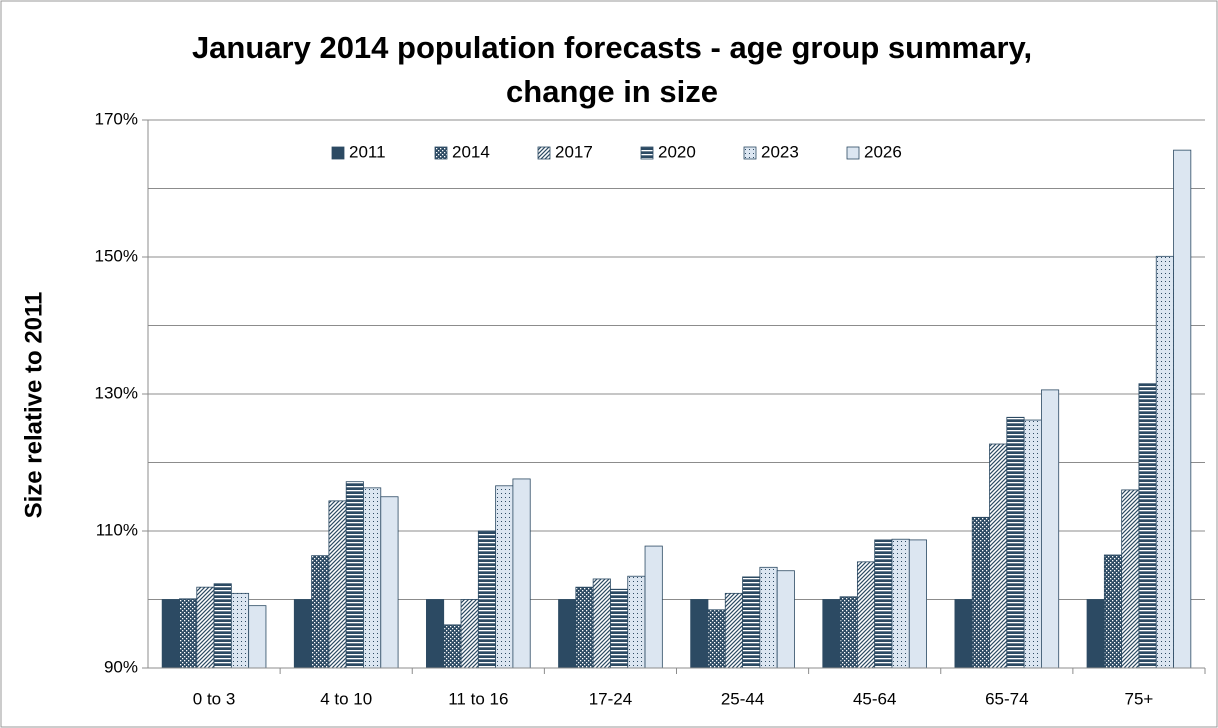  Describe the element at coordinates (33, 405) in the screenshot. I see `y-axis-label: Size relative to 2011` at that location.